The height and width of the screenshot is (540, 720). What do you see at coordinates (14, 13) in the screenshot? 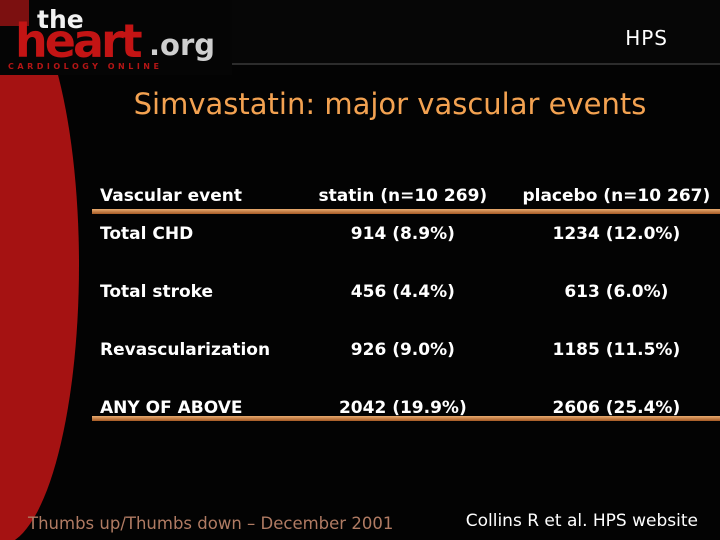
I see `logo-red-square` at bounding box center [14, 13].